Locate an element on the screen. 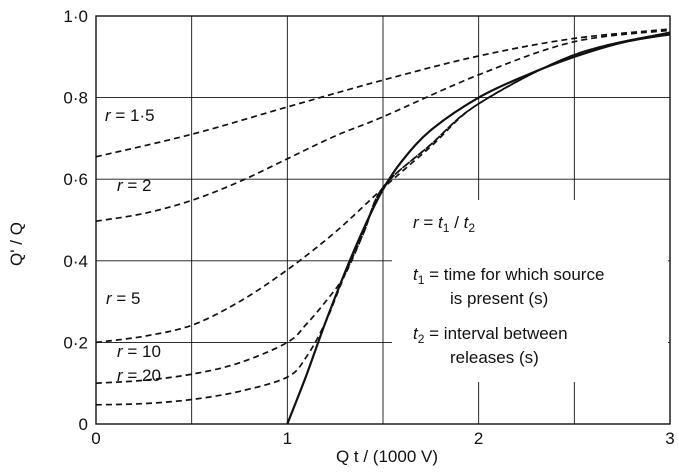  x-tick-label: 2 is located at coordinates (478, 438).